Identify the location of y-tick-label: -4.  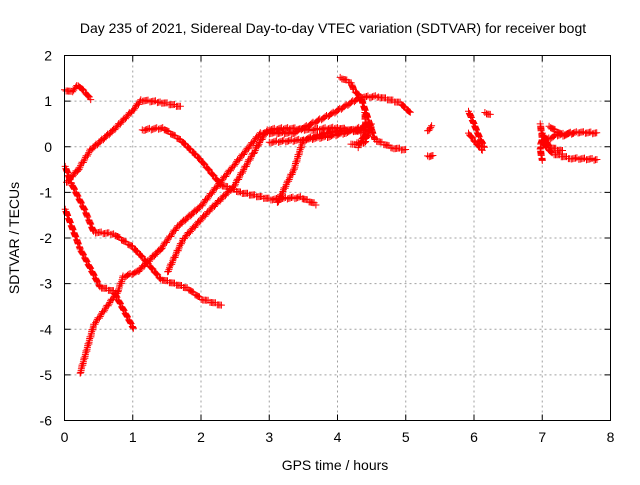
(46, 329).